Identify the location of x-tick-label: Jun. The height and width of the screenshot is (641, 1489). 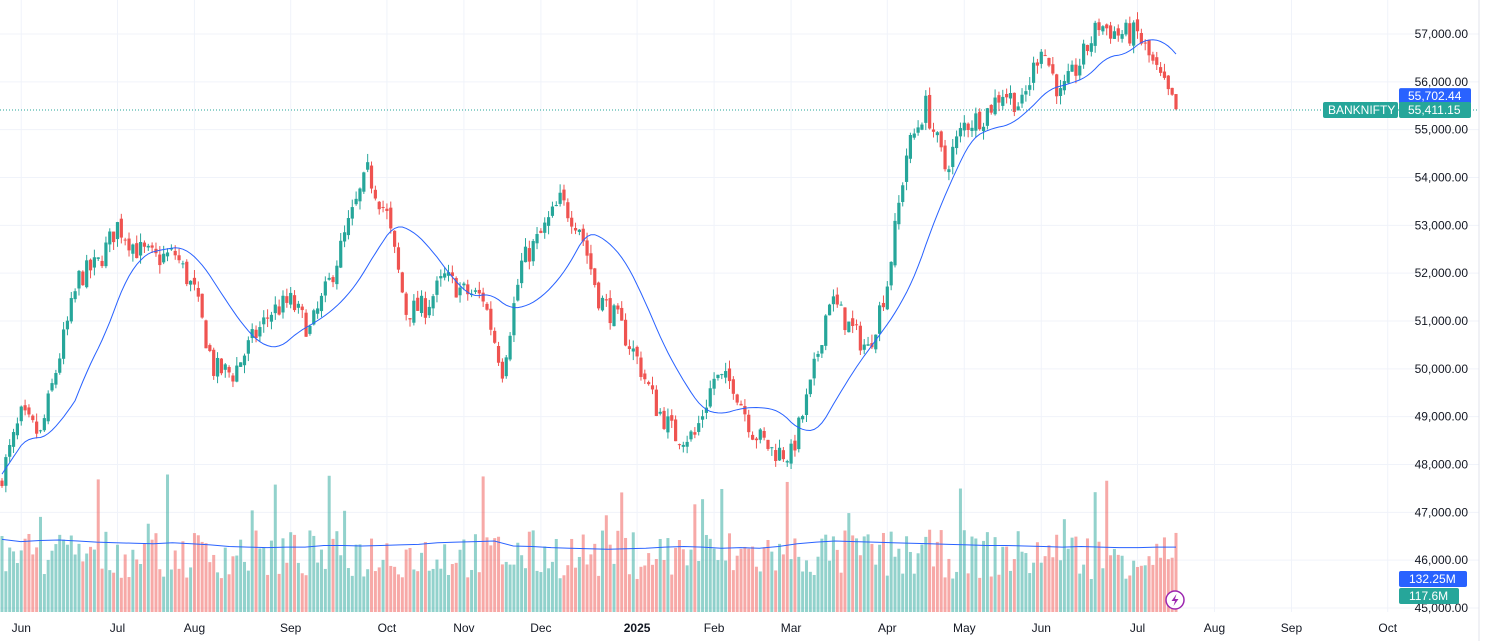
(21, 628).